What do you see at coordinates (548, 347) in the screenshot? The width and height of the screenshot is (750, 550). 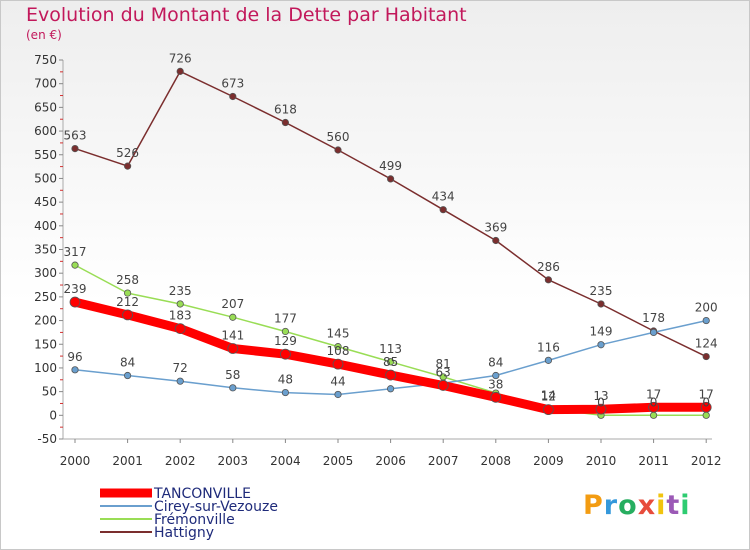 I see `data-label: 116` at bounding box center [548, 347].